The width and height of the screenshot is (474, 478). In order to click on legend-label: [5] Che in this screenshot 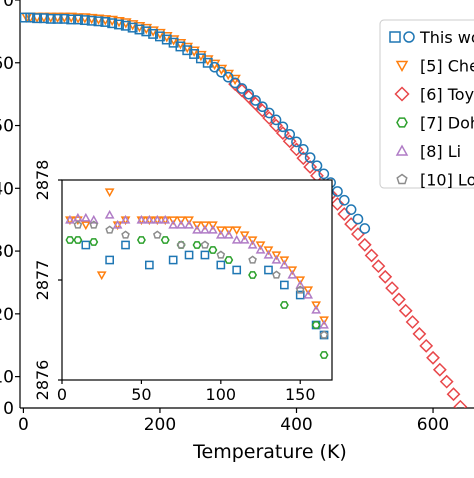, I will do `click(447, 66)`.